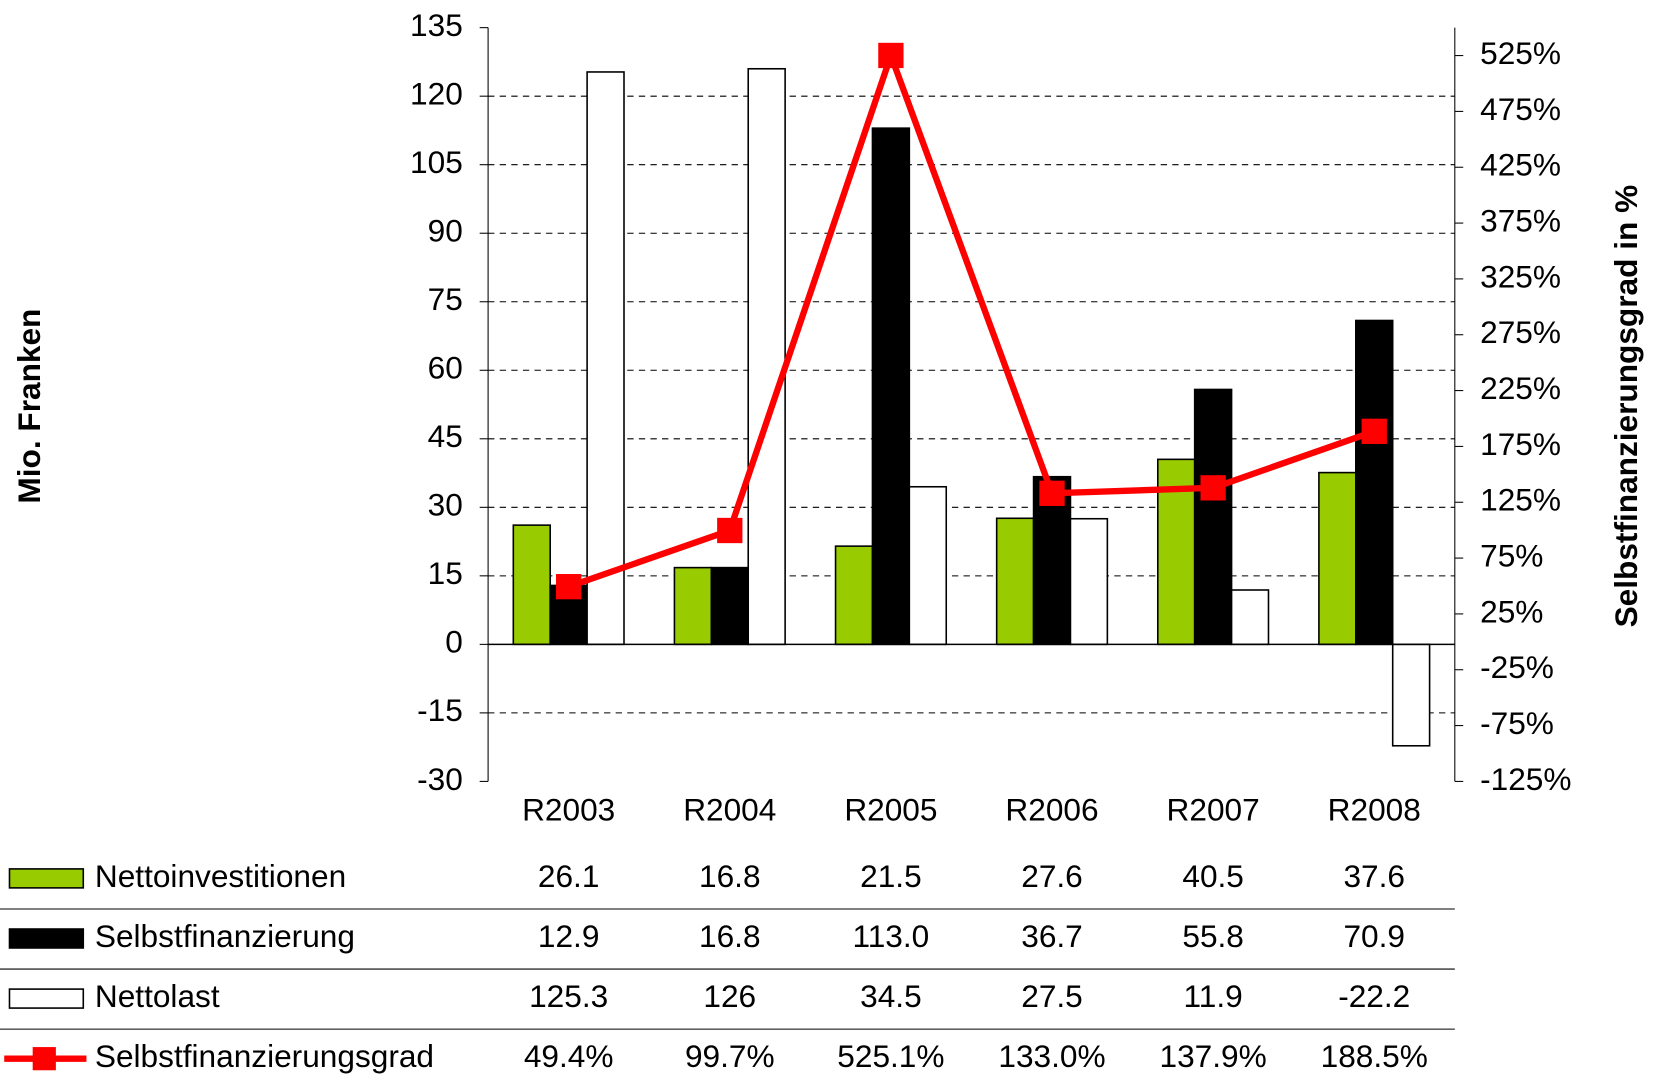 This screenshot has width=1653, height=1080. I want to click on y2-tick-label: 475%, so click(1520, 109).